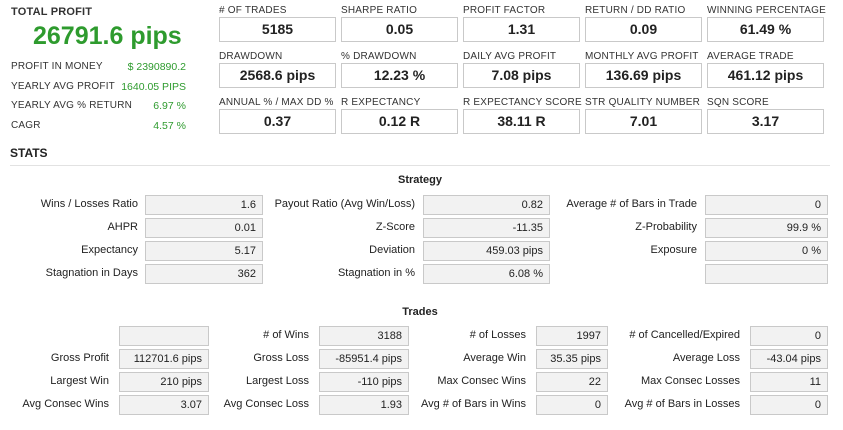  Describe the element at coordinates (642, 56) in the screenshot. I see `metric-label: MONTHLY AVG PROFIT` at that location.